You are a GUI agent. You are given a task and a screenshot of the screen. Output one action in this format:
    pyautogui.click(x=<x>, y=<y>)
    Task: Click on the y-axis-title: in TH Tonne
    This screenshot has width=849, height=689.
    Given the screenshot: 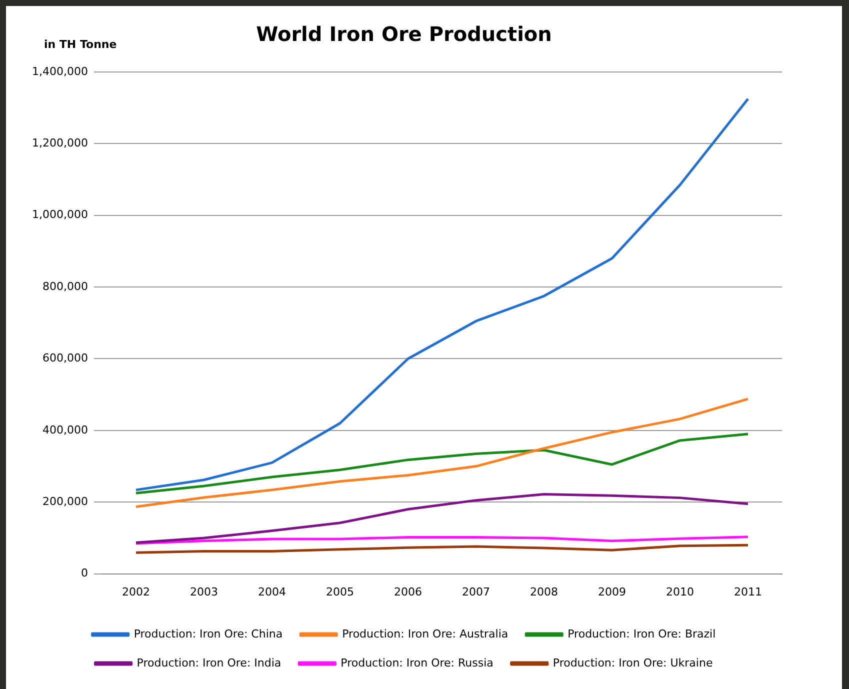 What is the action you would take?
    pyautogui.click(x=80, y=44)
    